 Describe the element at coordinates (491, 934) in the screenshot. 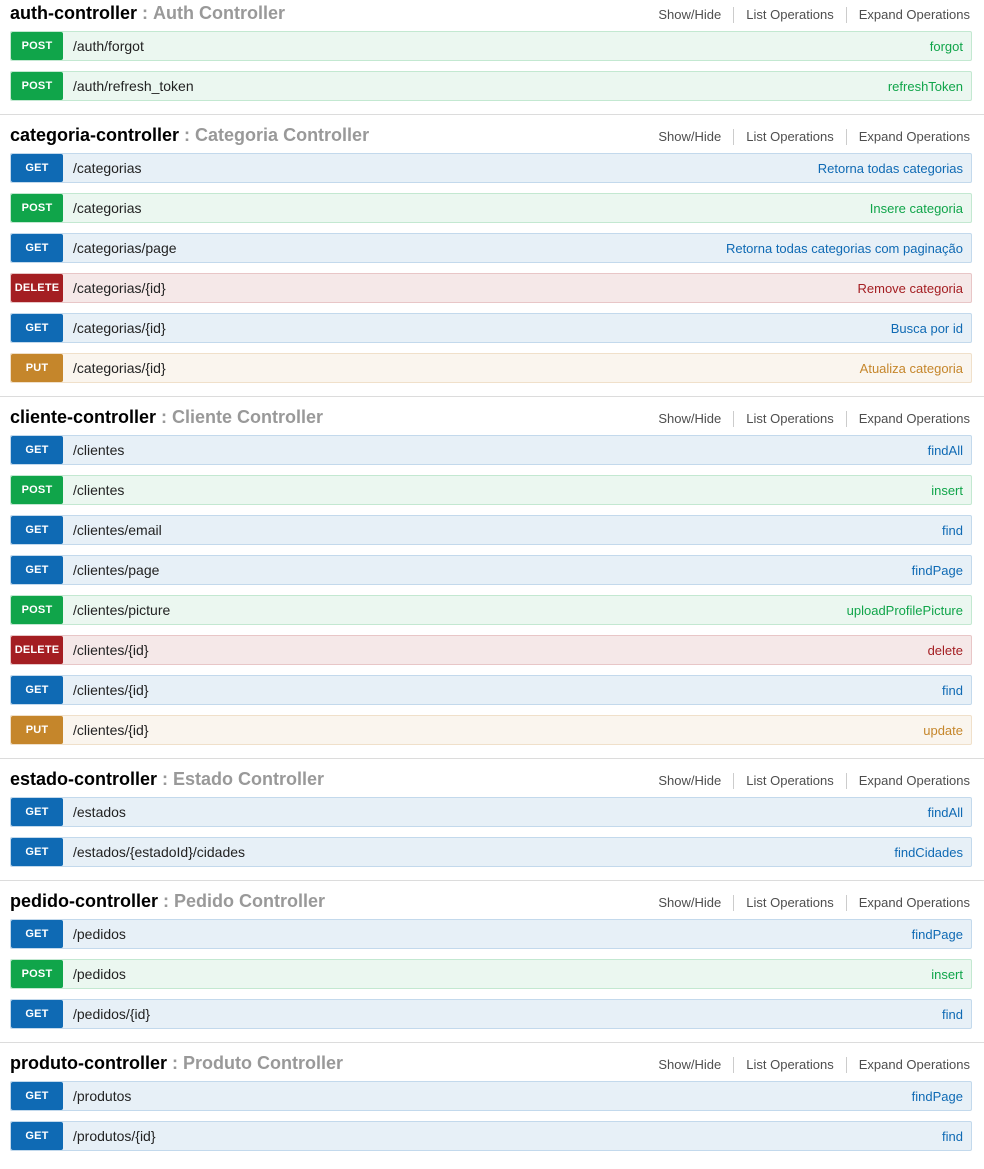

I see `operation-row: GET /pedidos findPage` at that location.